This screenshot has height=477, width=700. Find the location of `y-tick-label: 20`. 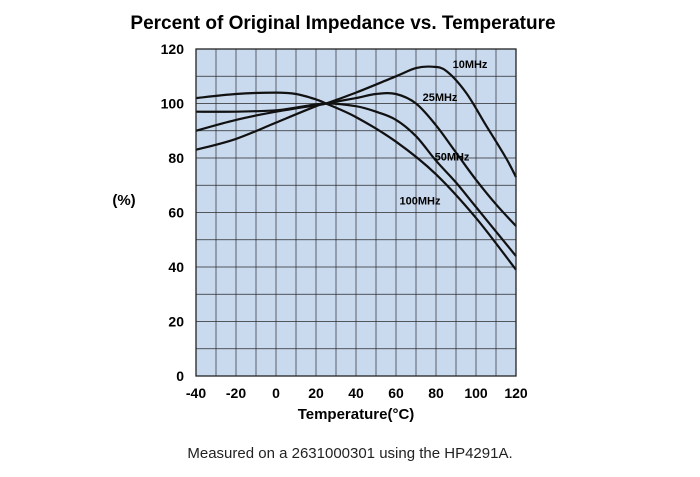

y-tick-label: 20 is located at coordinates (176, 322).